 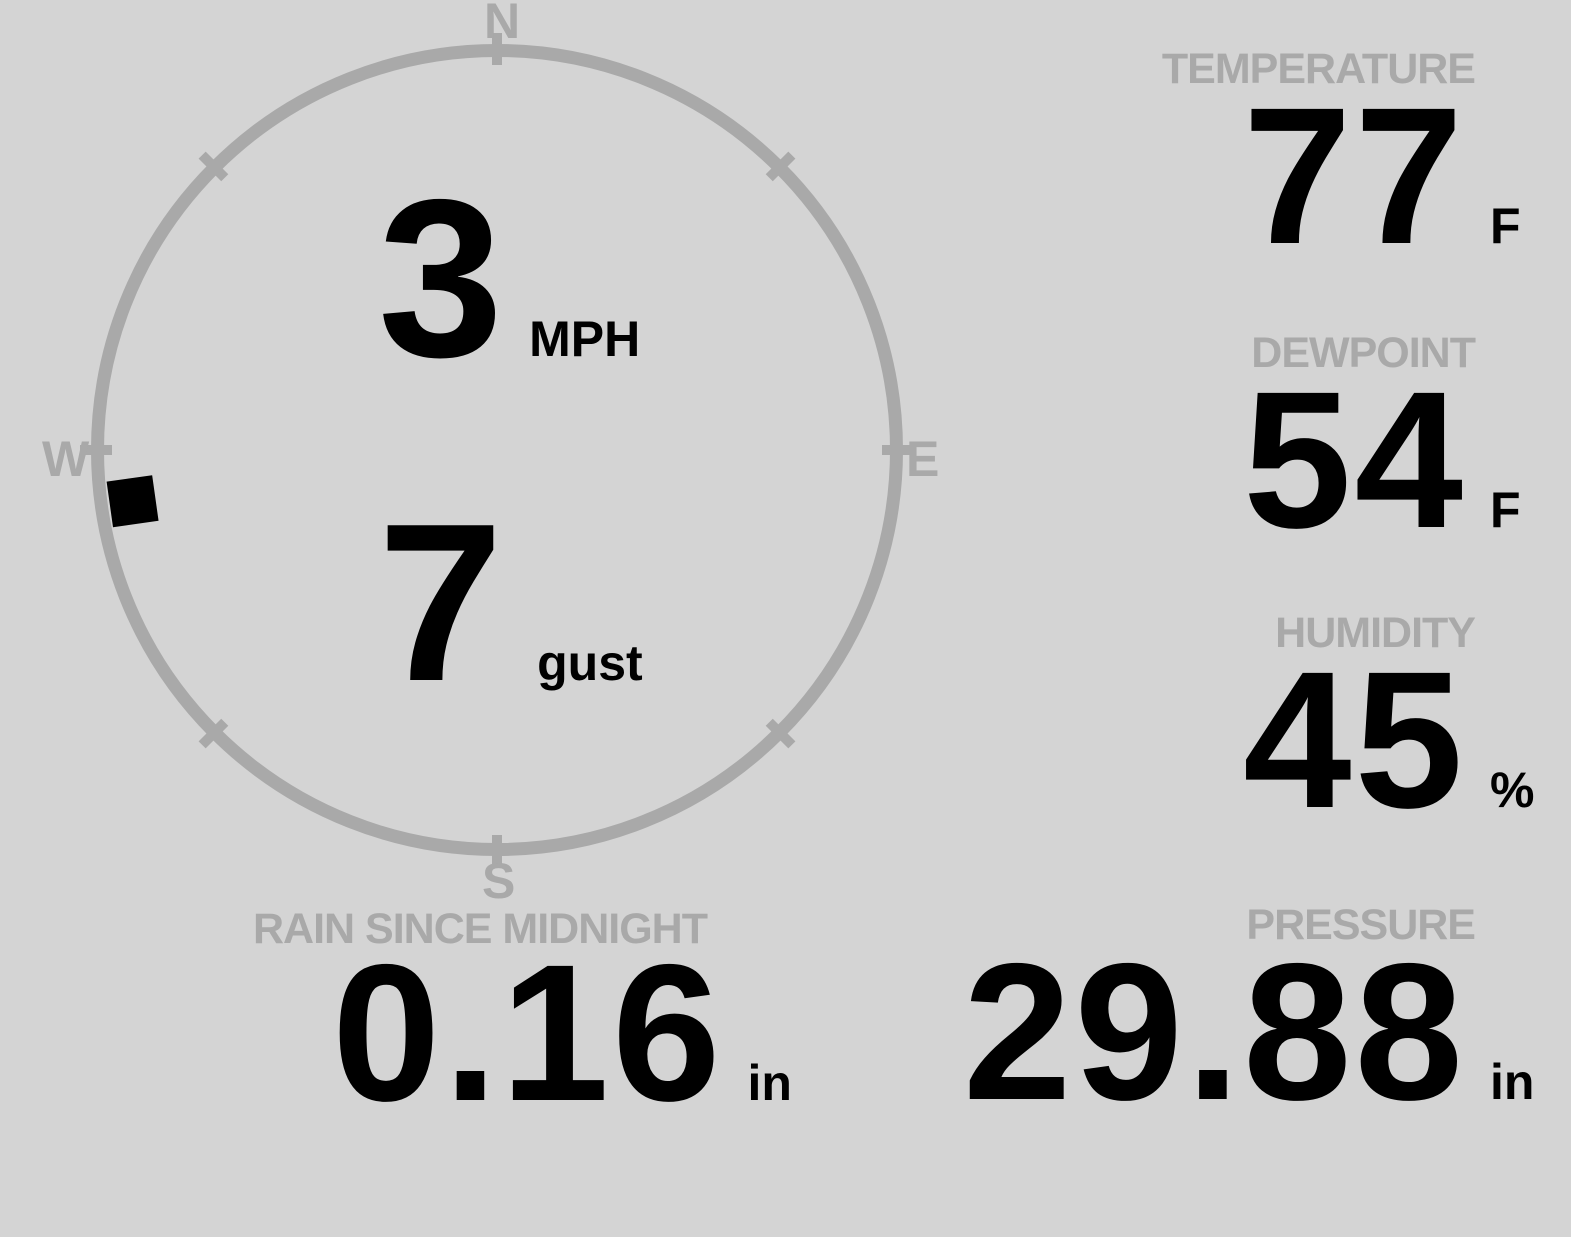 What do you see at coordinates (1214, 1032) in the screenshot?
I see `pressure-value: 29.88` at bounding box center [1214, 1032].